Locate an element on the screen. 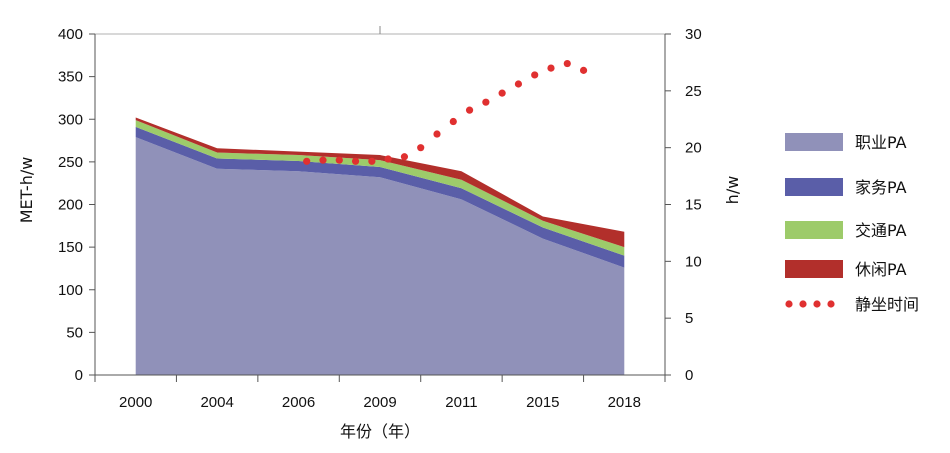 The image size is (950, 453). y-tick-label: 150 is located at coordinates (70, 247).